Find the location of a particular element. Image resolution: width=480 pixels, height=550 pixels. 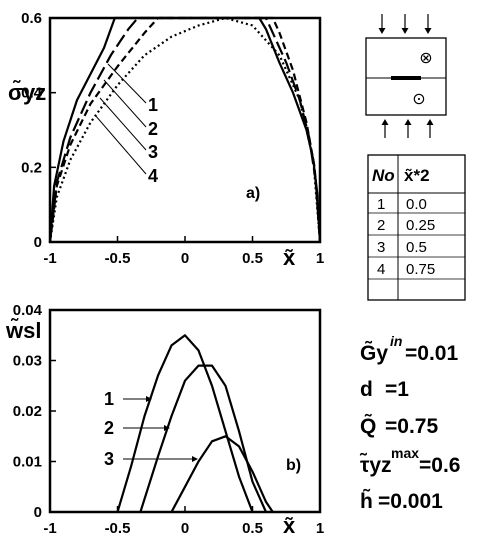

panel-a-xtick-label: -0.5 is located at coordinates (118, 258).